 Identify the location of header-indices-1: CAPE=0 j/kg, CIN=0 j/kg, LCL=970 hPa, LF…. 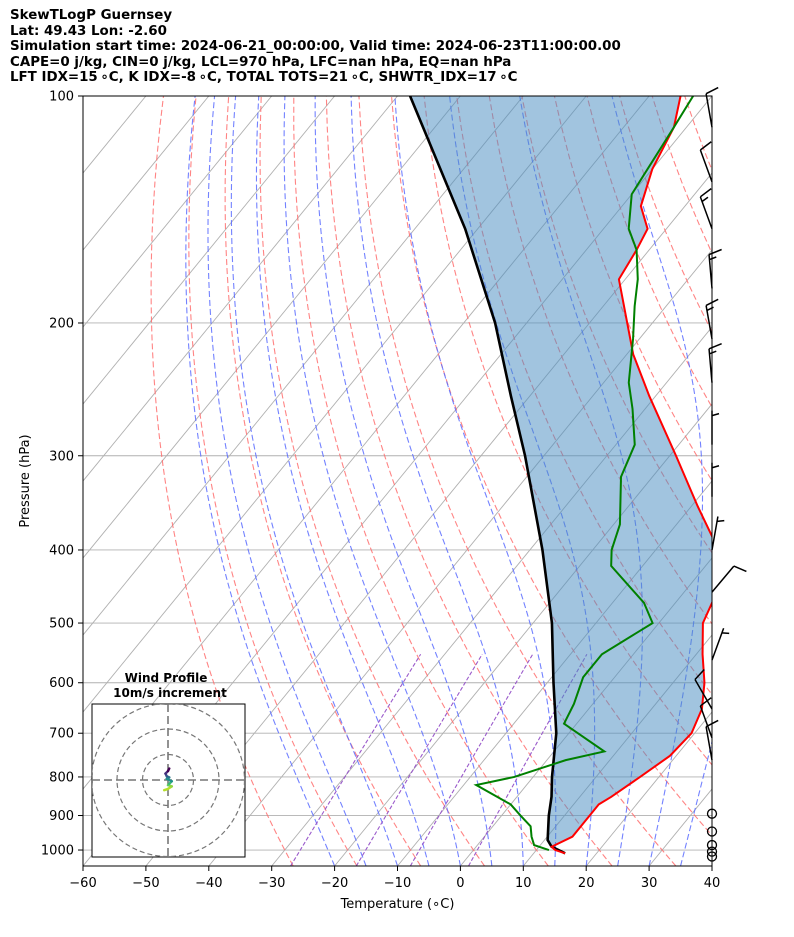
(261, 62).